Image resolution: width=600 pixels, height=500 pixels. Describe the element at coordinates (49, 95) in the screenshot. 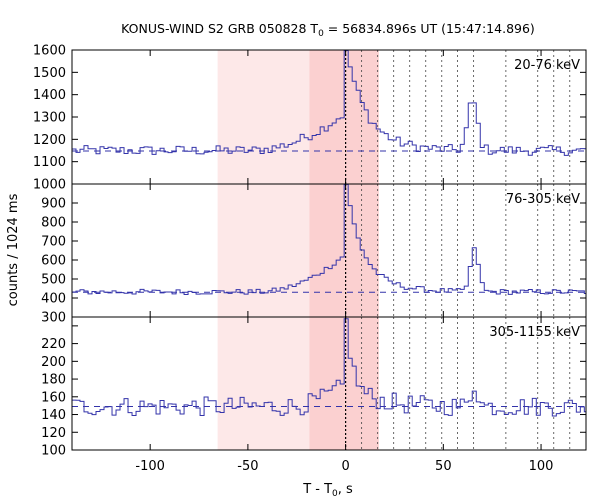

I see `y-tick-label: 1400` at that location.